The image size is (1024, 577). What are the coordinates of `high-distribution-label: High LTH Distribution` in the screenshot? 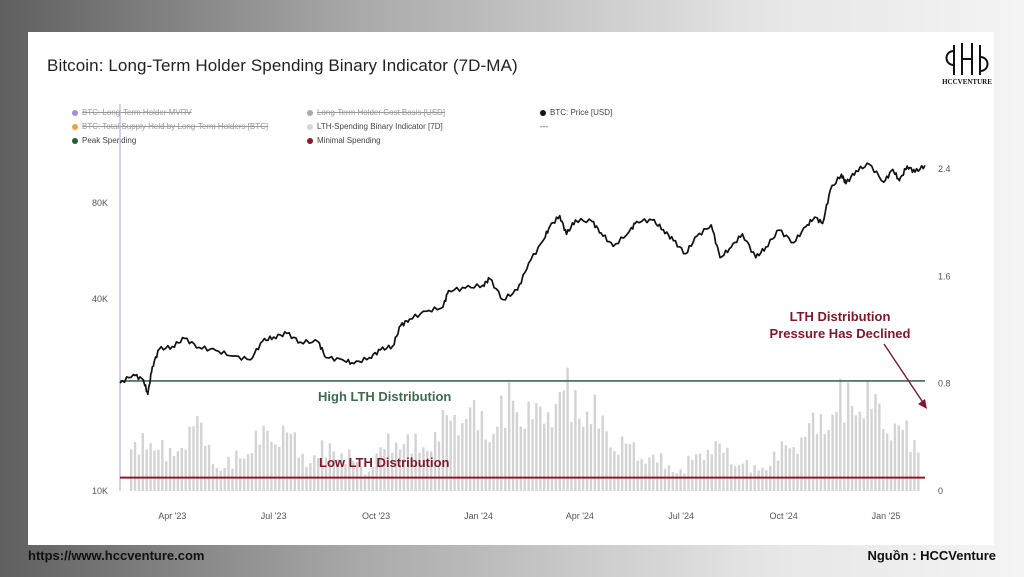 It's located at (384, 396).